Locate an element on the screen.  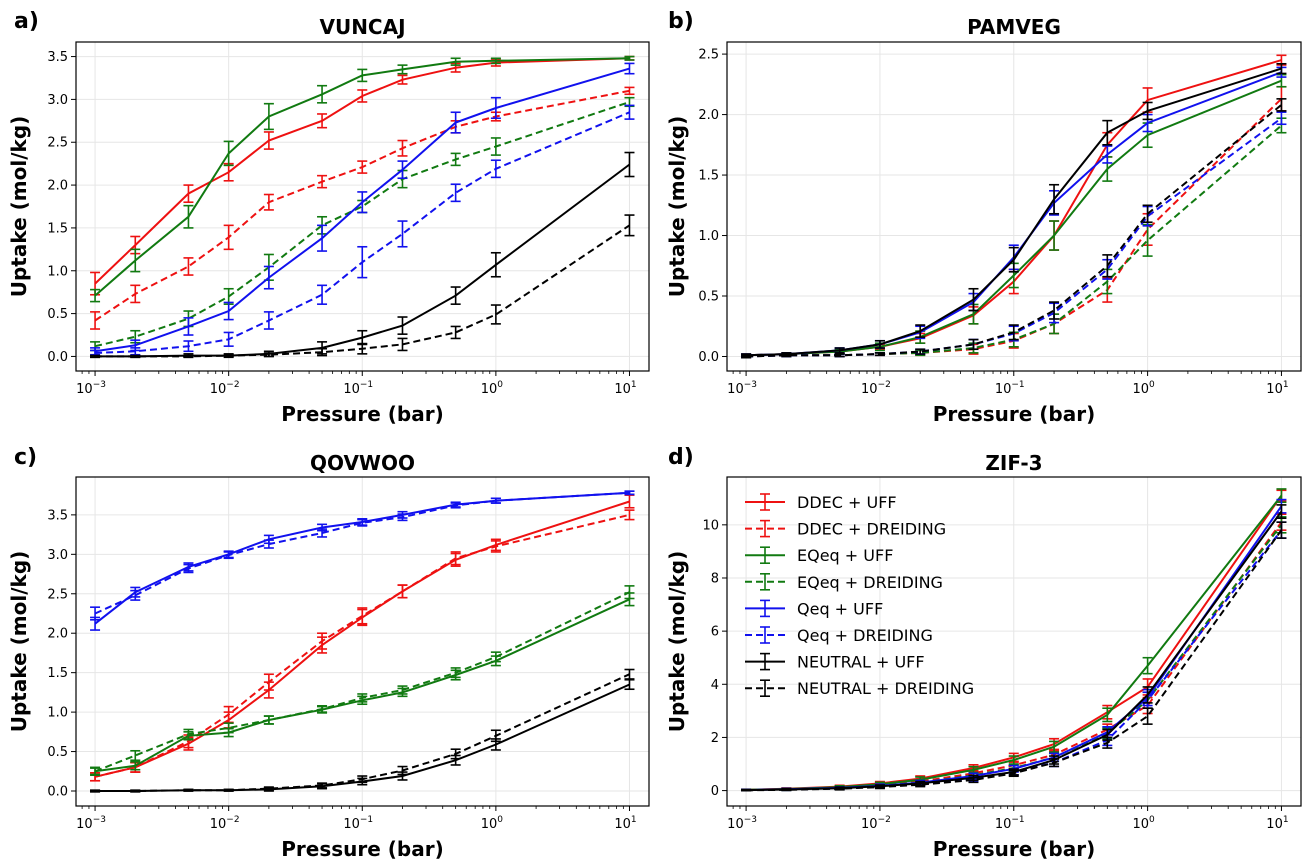
legend-label: Qeq + UFF is located at coordinates (840, 608).